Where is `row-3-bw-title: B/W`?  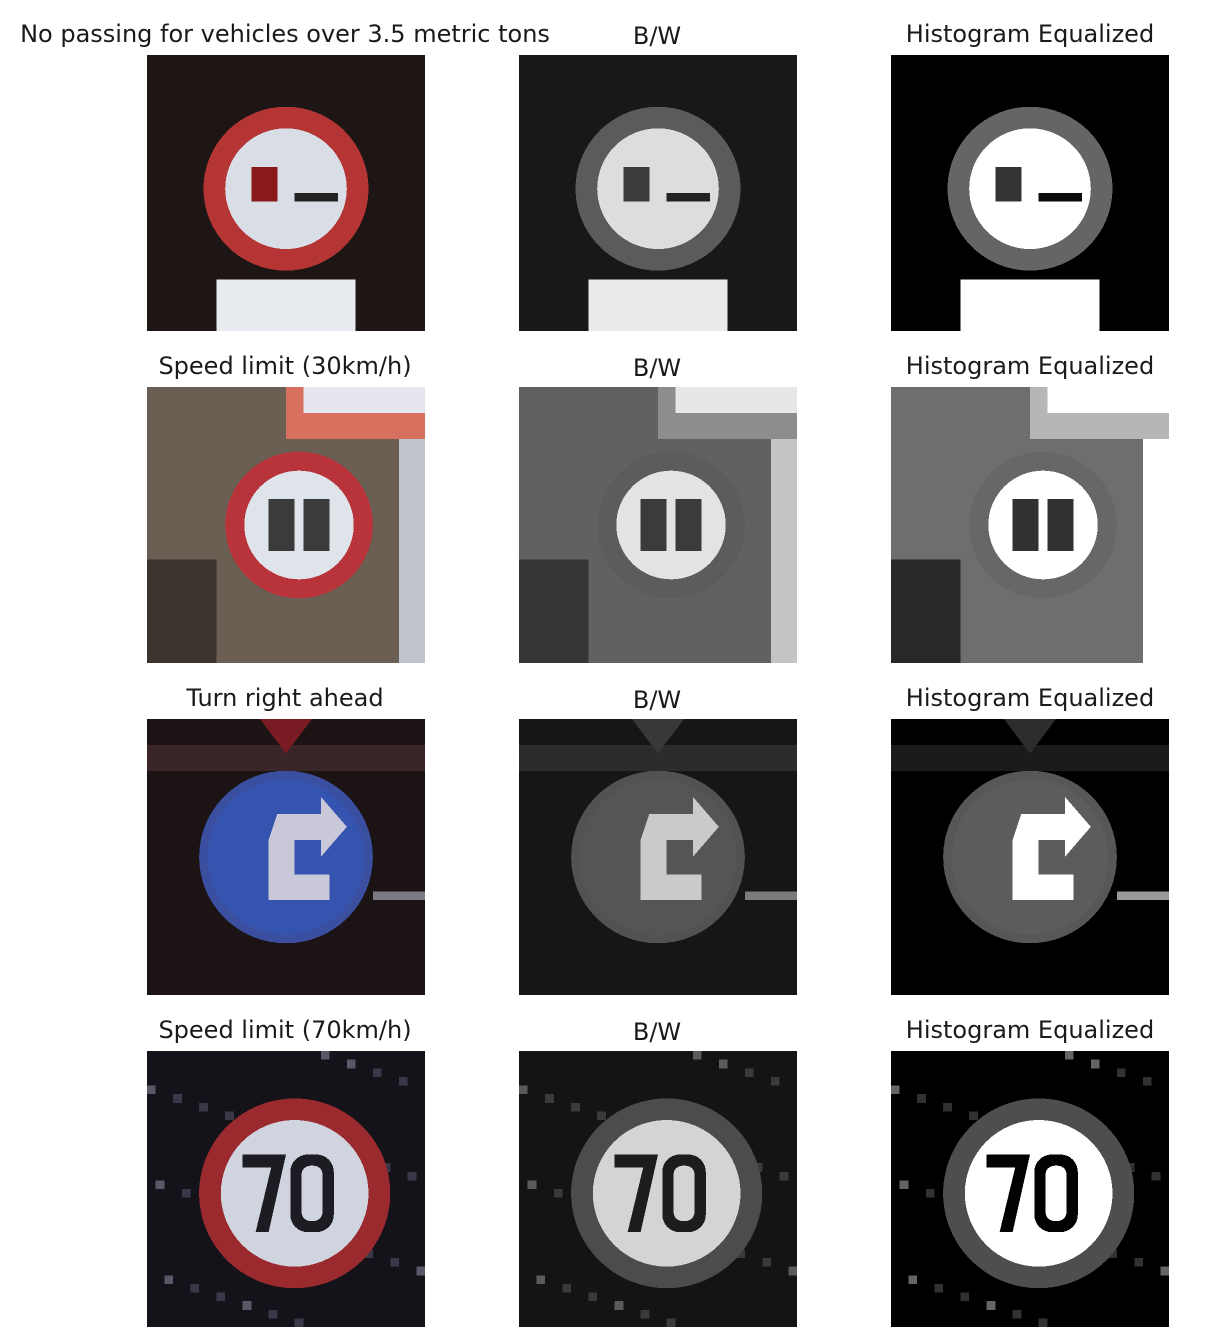
row-3-bw-title: B/W is located at coordinates (657, 700).